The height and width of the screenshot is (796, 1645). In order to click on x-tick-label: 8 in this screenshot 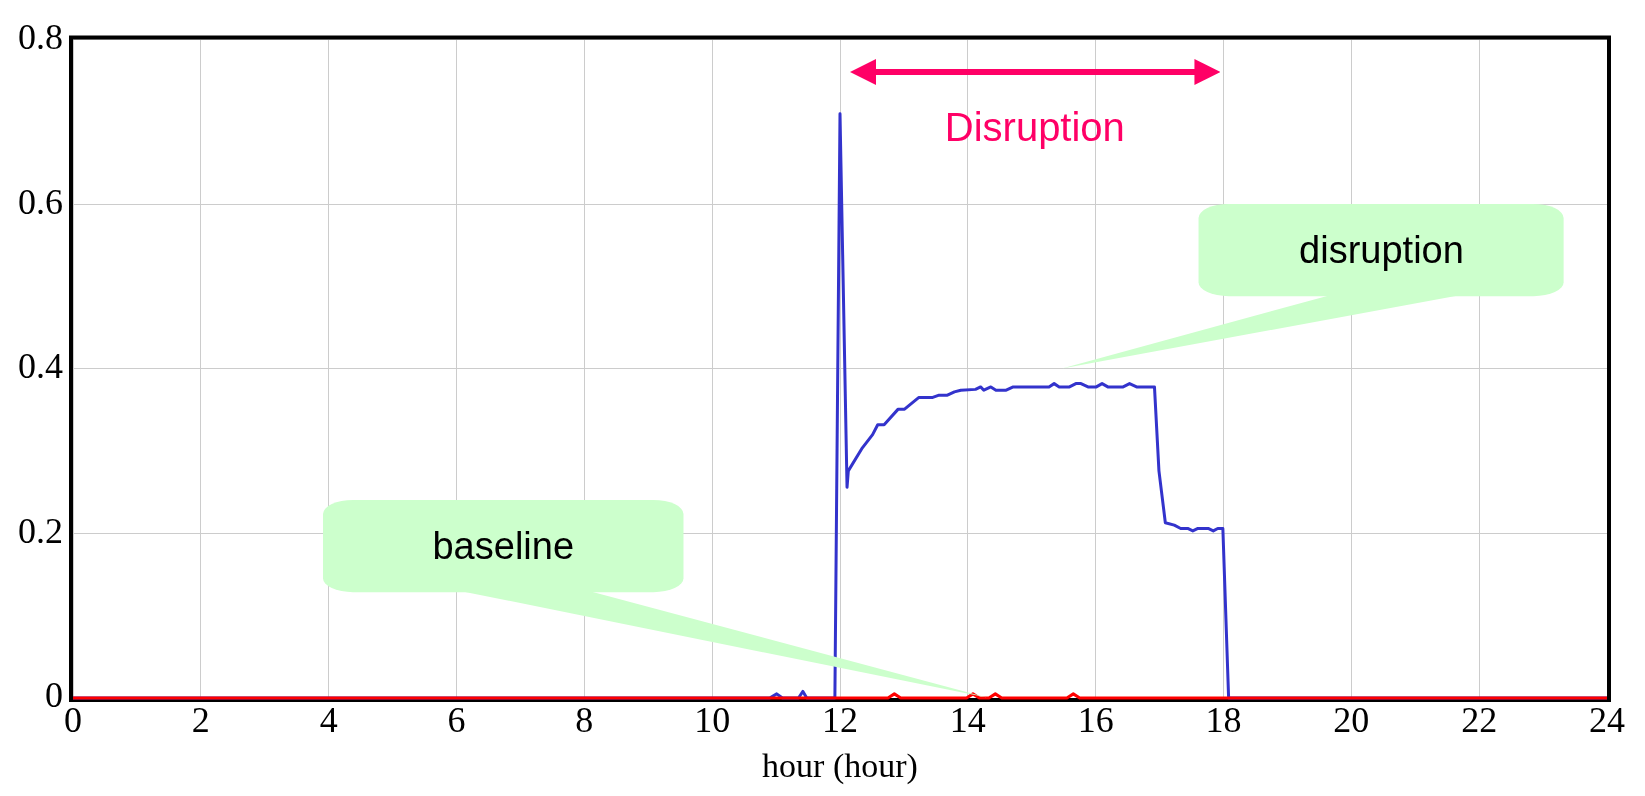, I will do `click(584, 720)`.